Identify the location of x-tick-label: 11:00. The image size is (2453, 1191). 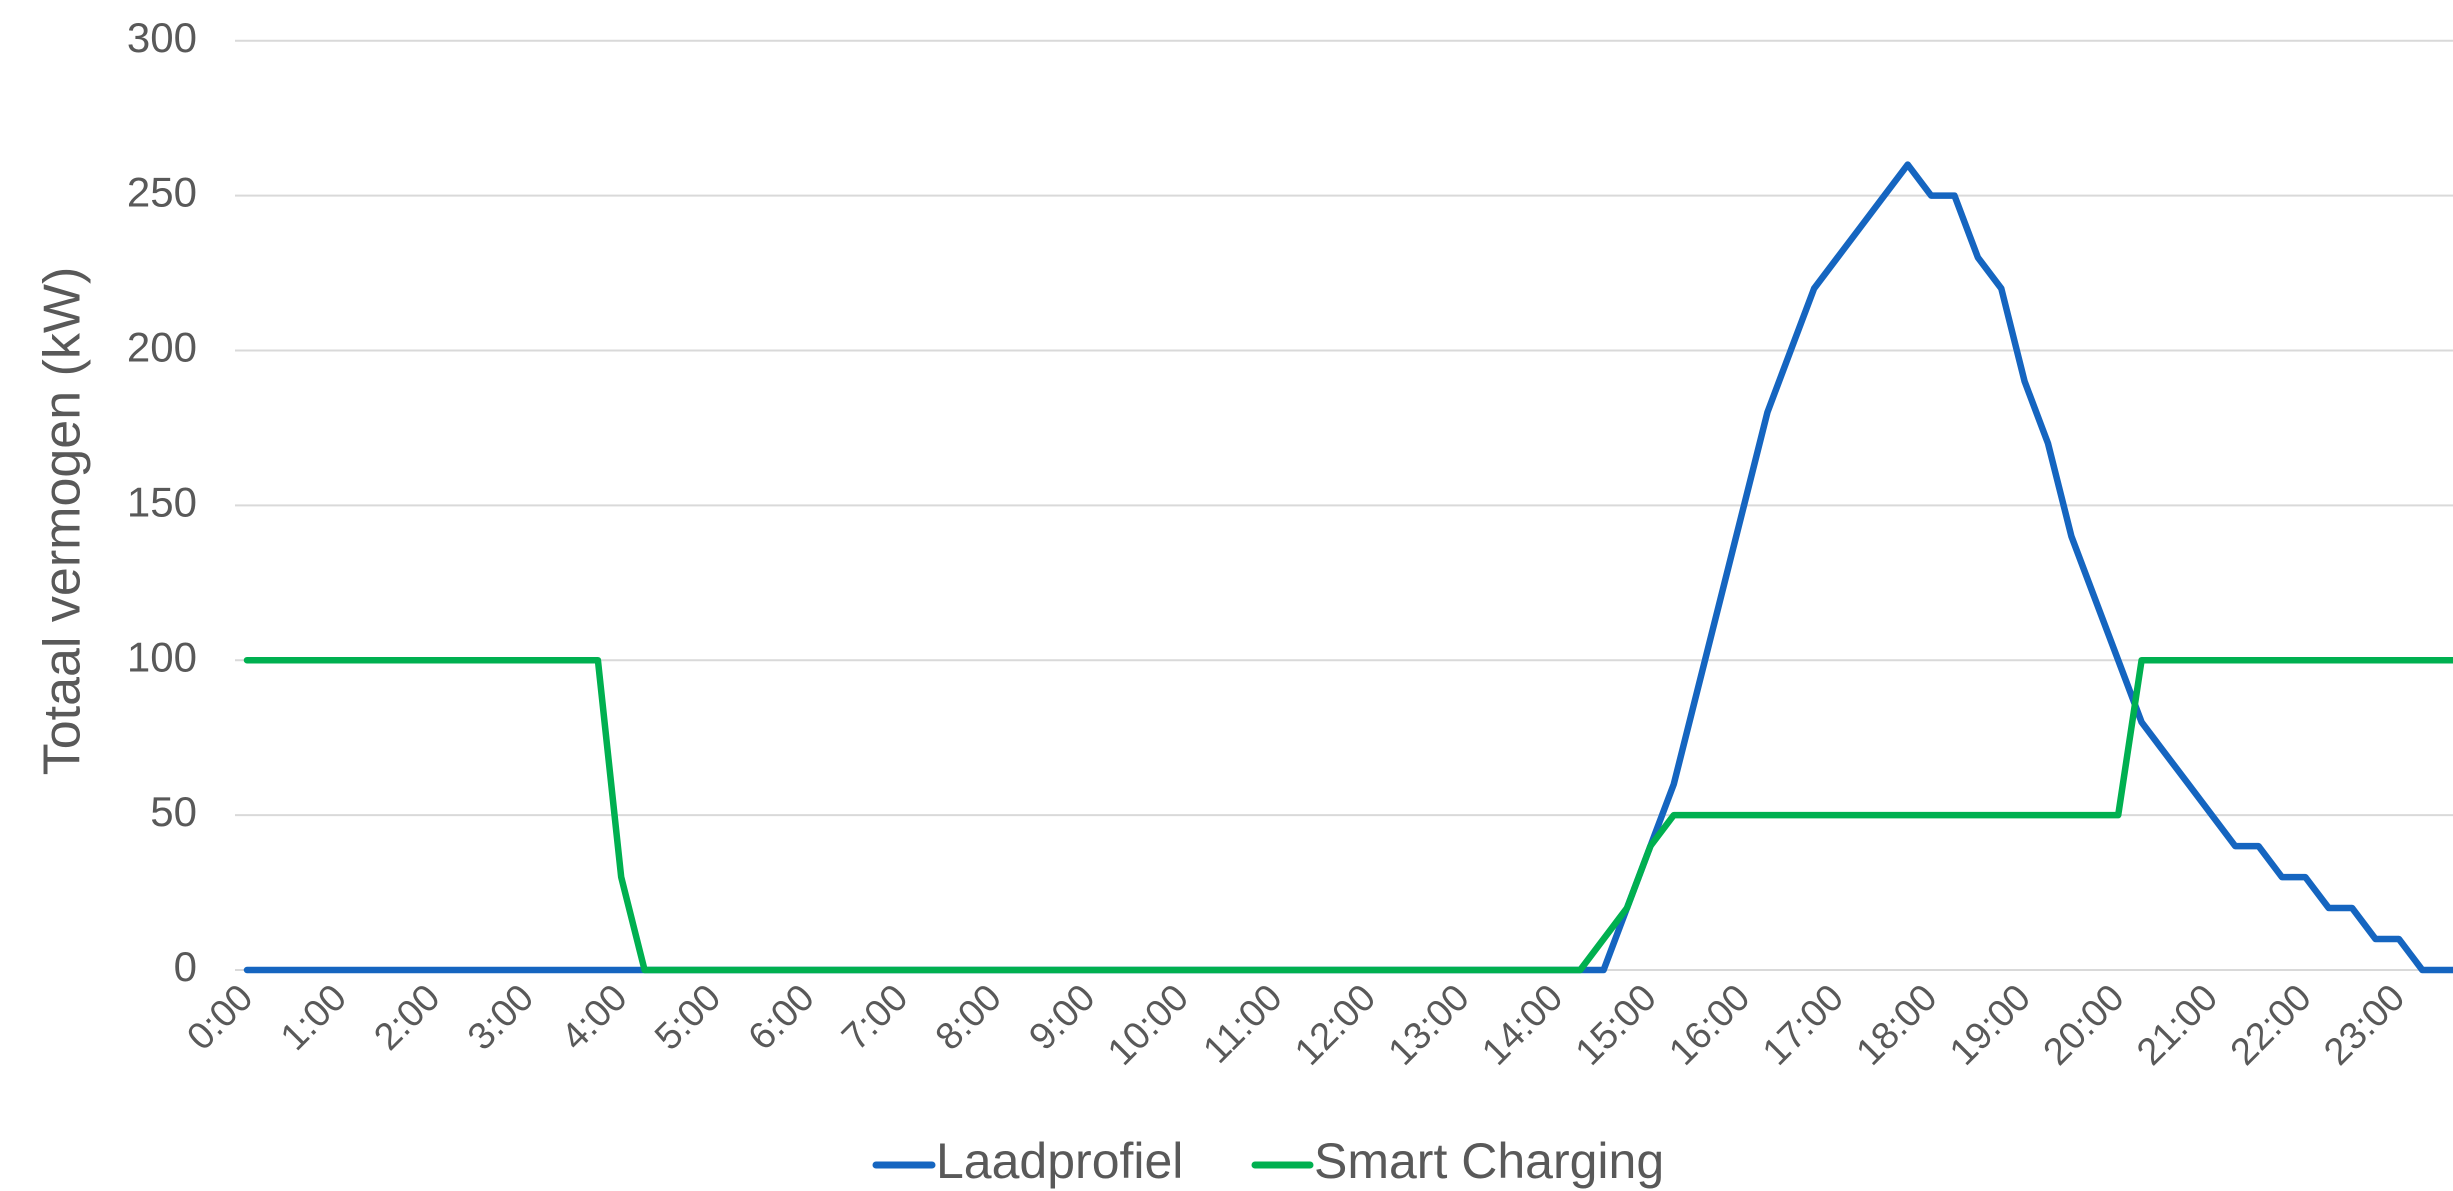
(1243, 1024).